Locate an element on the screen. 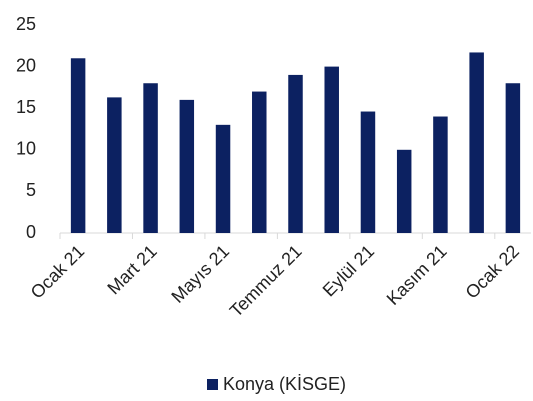 The image size is (533, 401). x-tick-label: Ocak 21 is located at coordinates (58, 272).